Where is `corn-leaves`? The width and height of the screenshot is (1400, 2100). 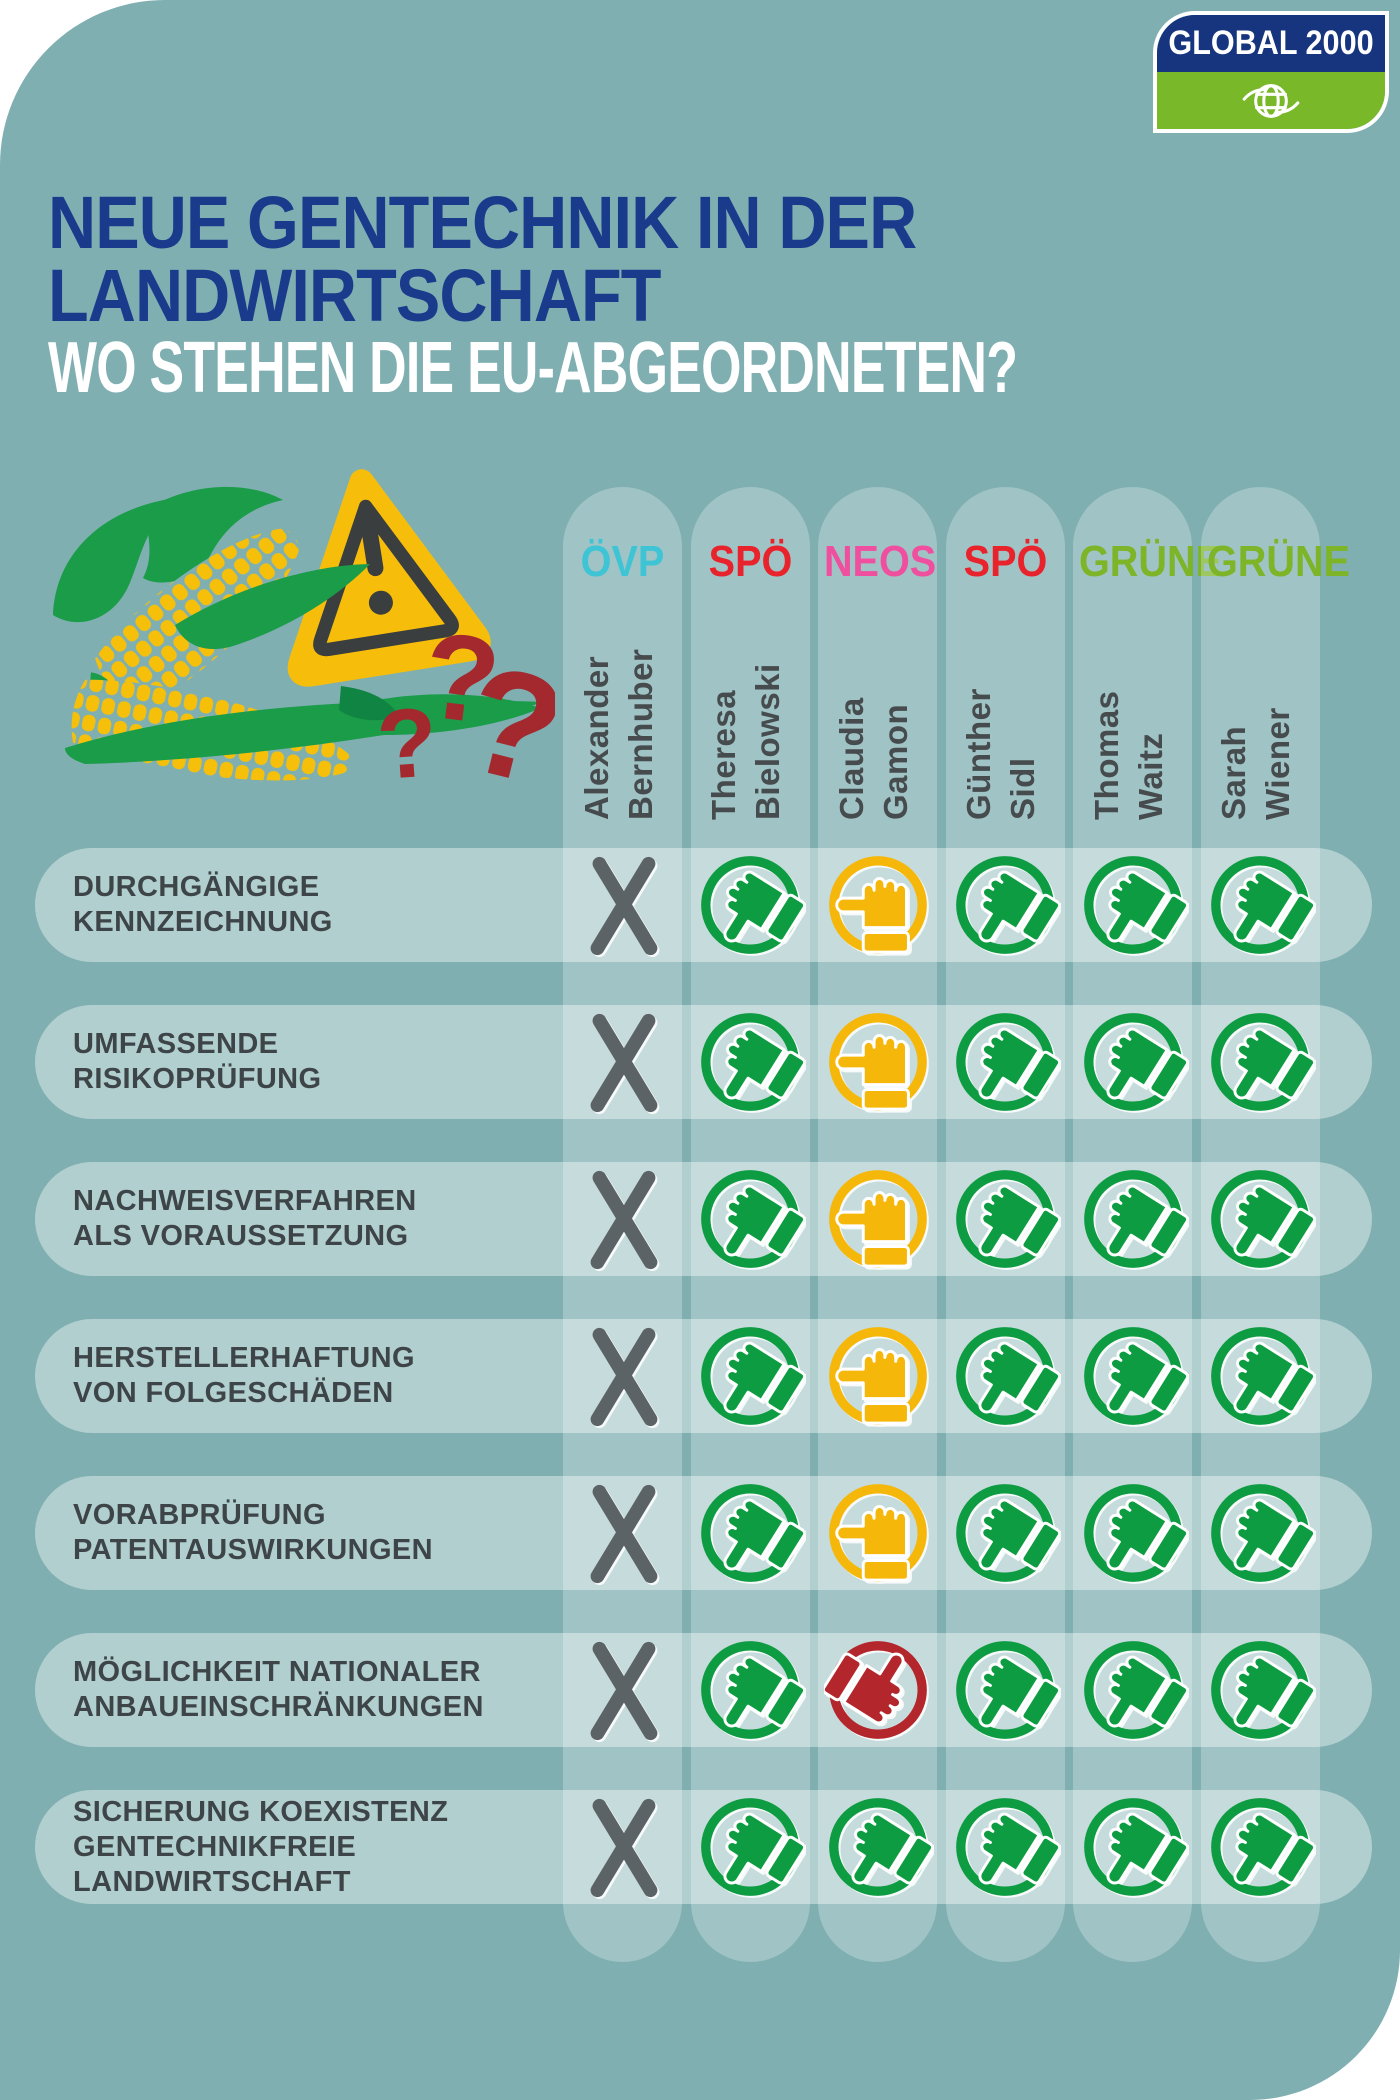 corn-leaves is located at coordinates (168, 554).